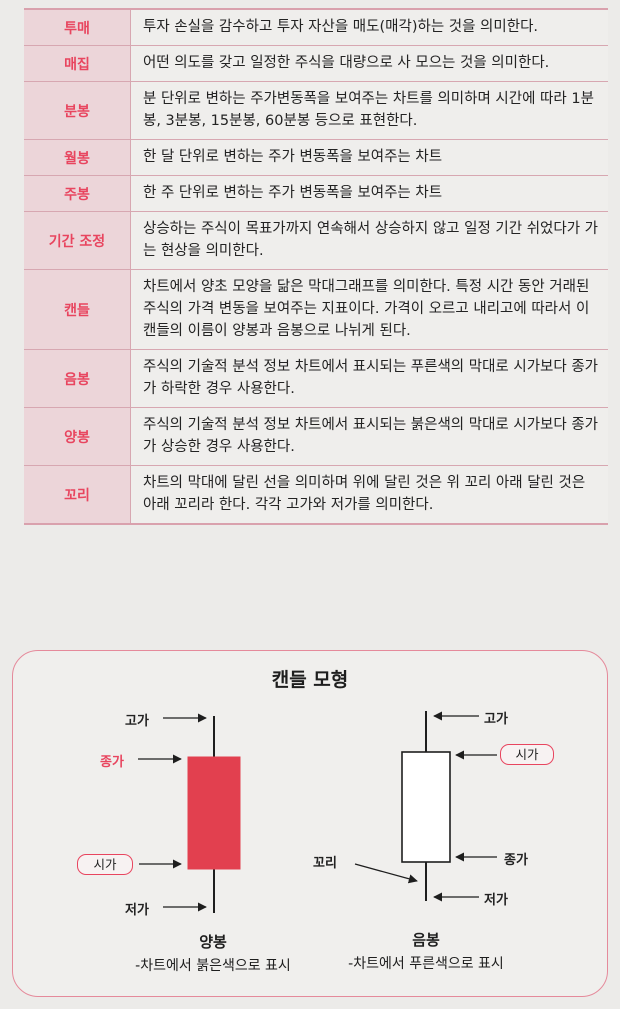 The height and width of the screenshot is (1009, 620). Describe the element at coordinates (516, 860) in the screenshot. I see `bear-close-label: 종가` at that location.